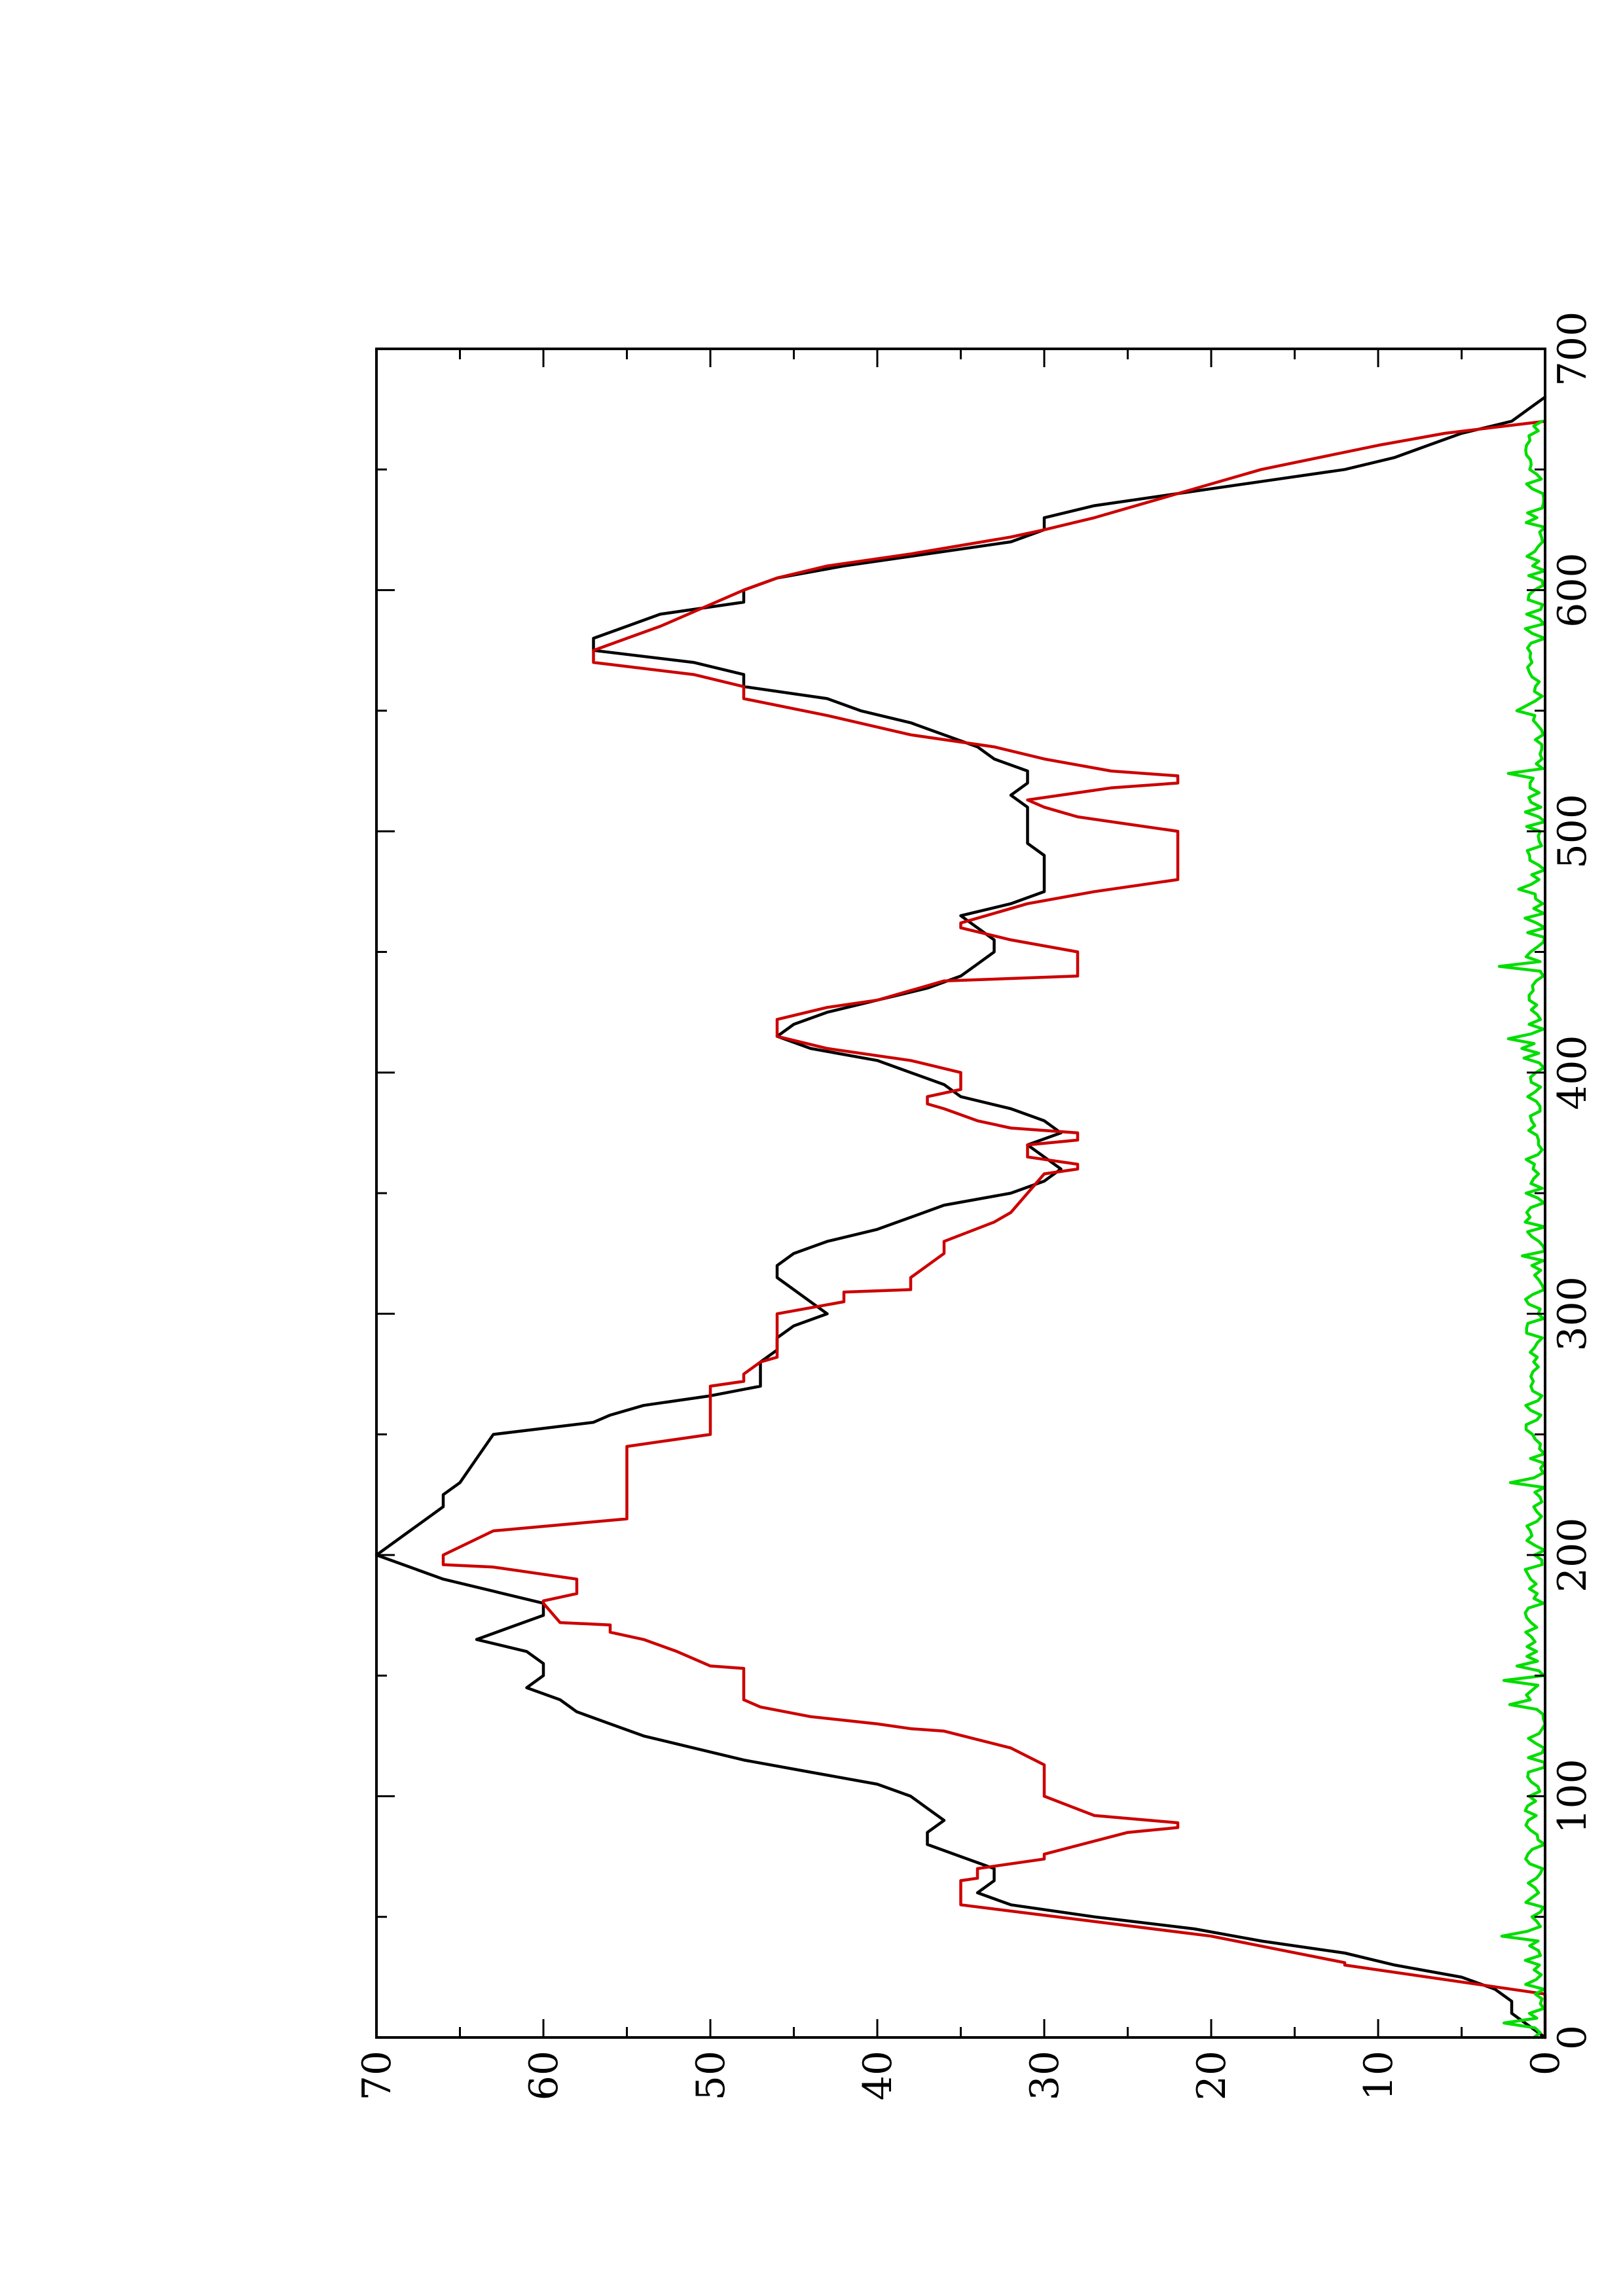 This screenshot has height=2296, width=1623. What do you see at coordinates (377, 2075) in the screenshot?
I see `y-tick-label: 70` at bounding box center [377, 2075].